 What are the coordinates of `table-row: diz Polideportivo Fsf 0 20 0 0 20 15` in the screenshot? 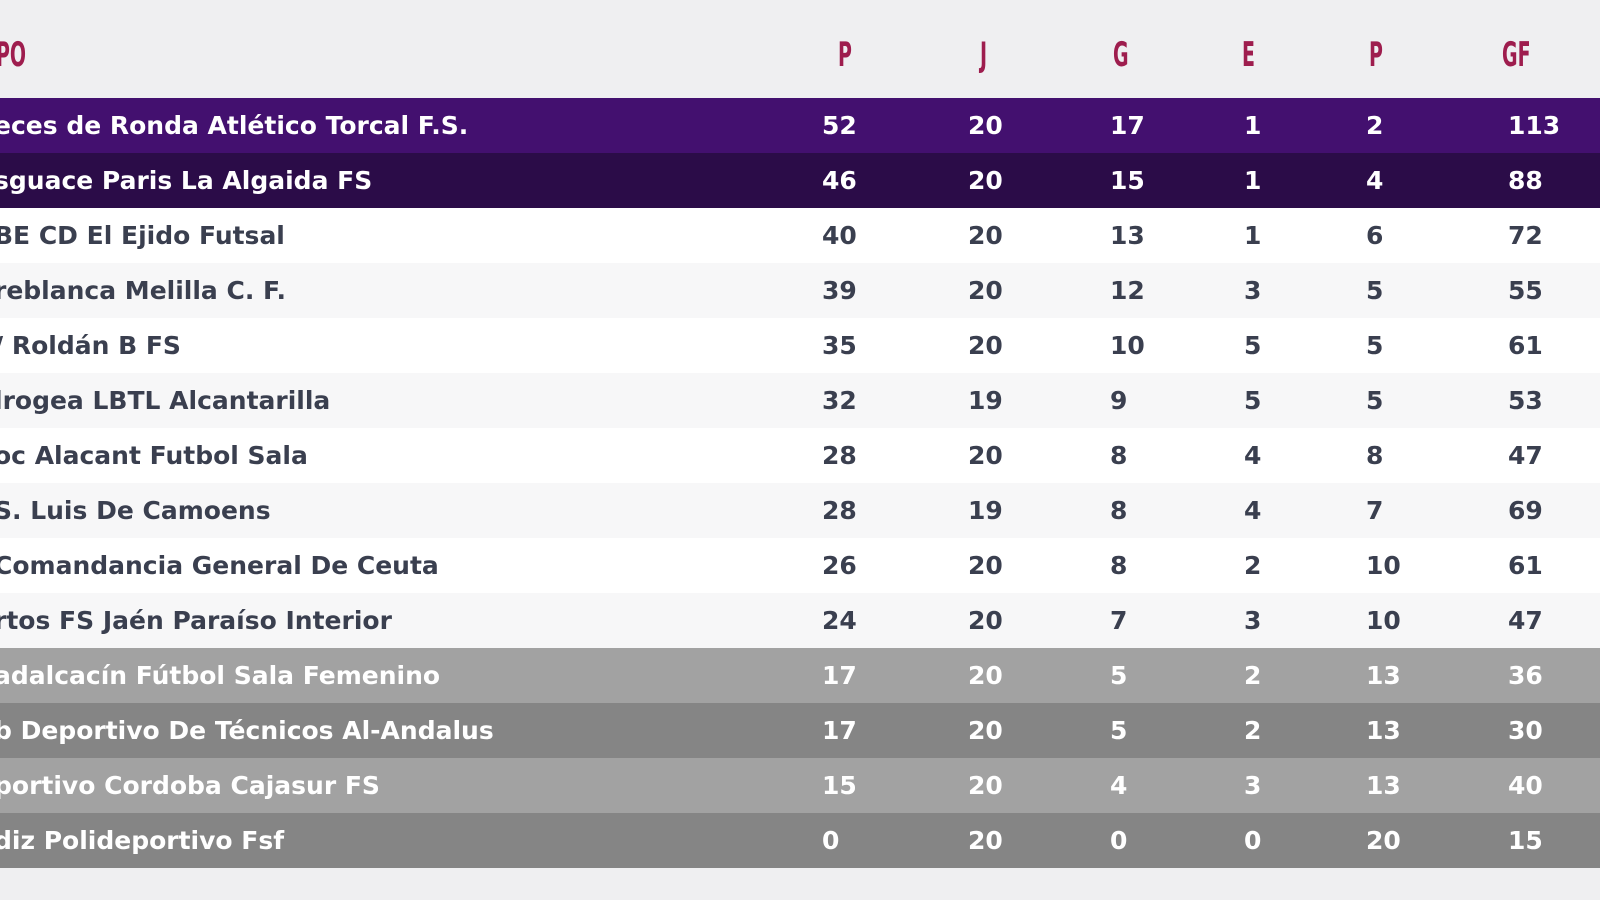 It's located at (800, 840).